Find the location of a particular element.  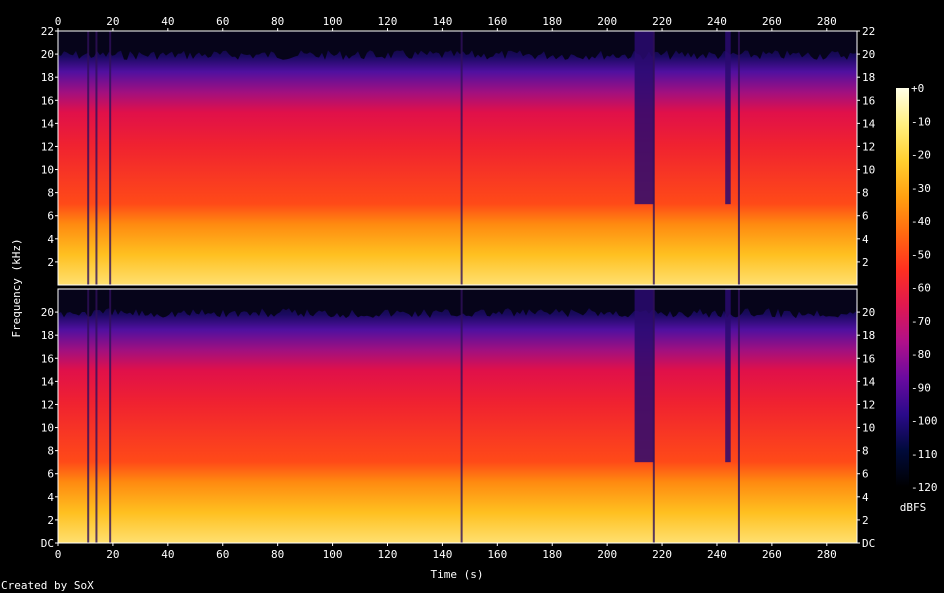

colorbar-tick-label: -50 is located at coordinates (921, 254).